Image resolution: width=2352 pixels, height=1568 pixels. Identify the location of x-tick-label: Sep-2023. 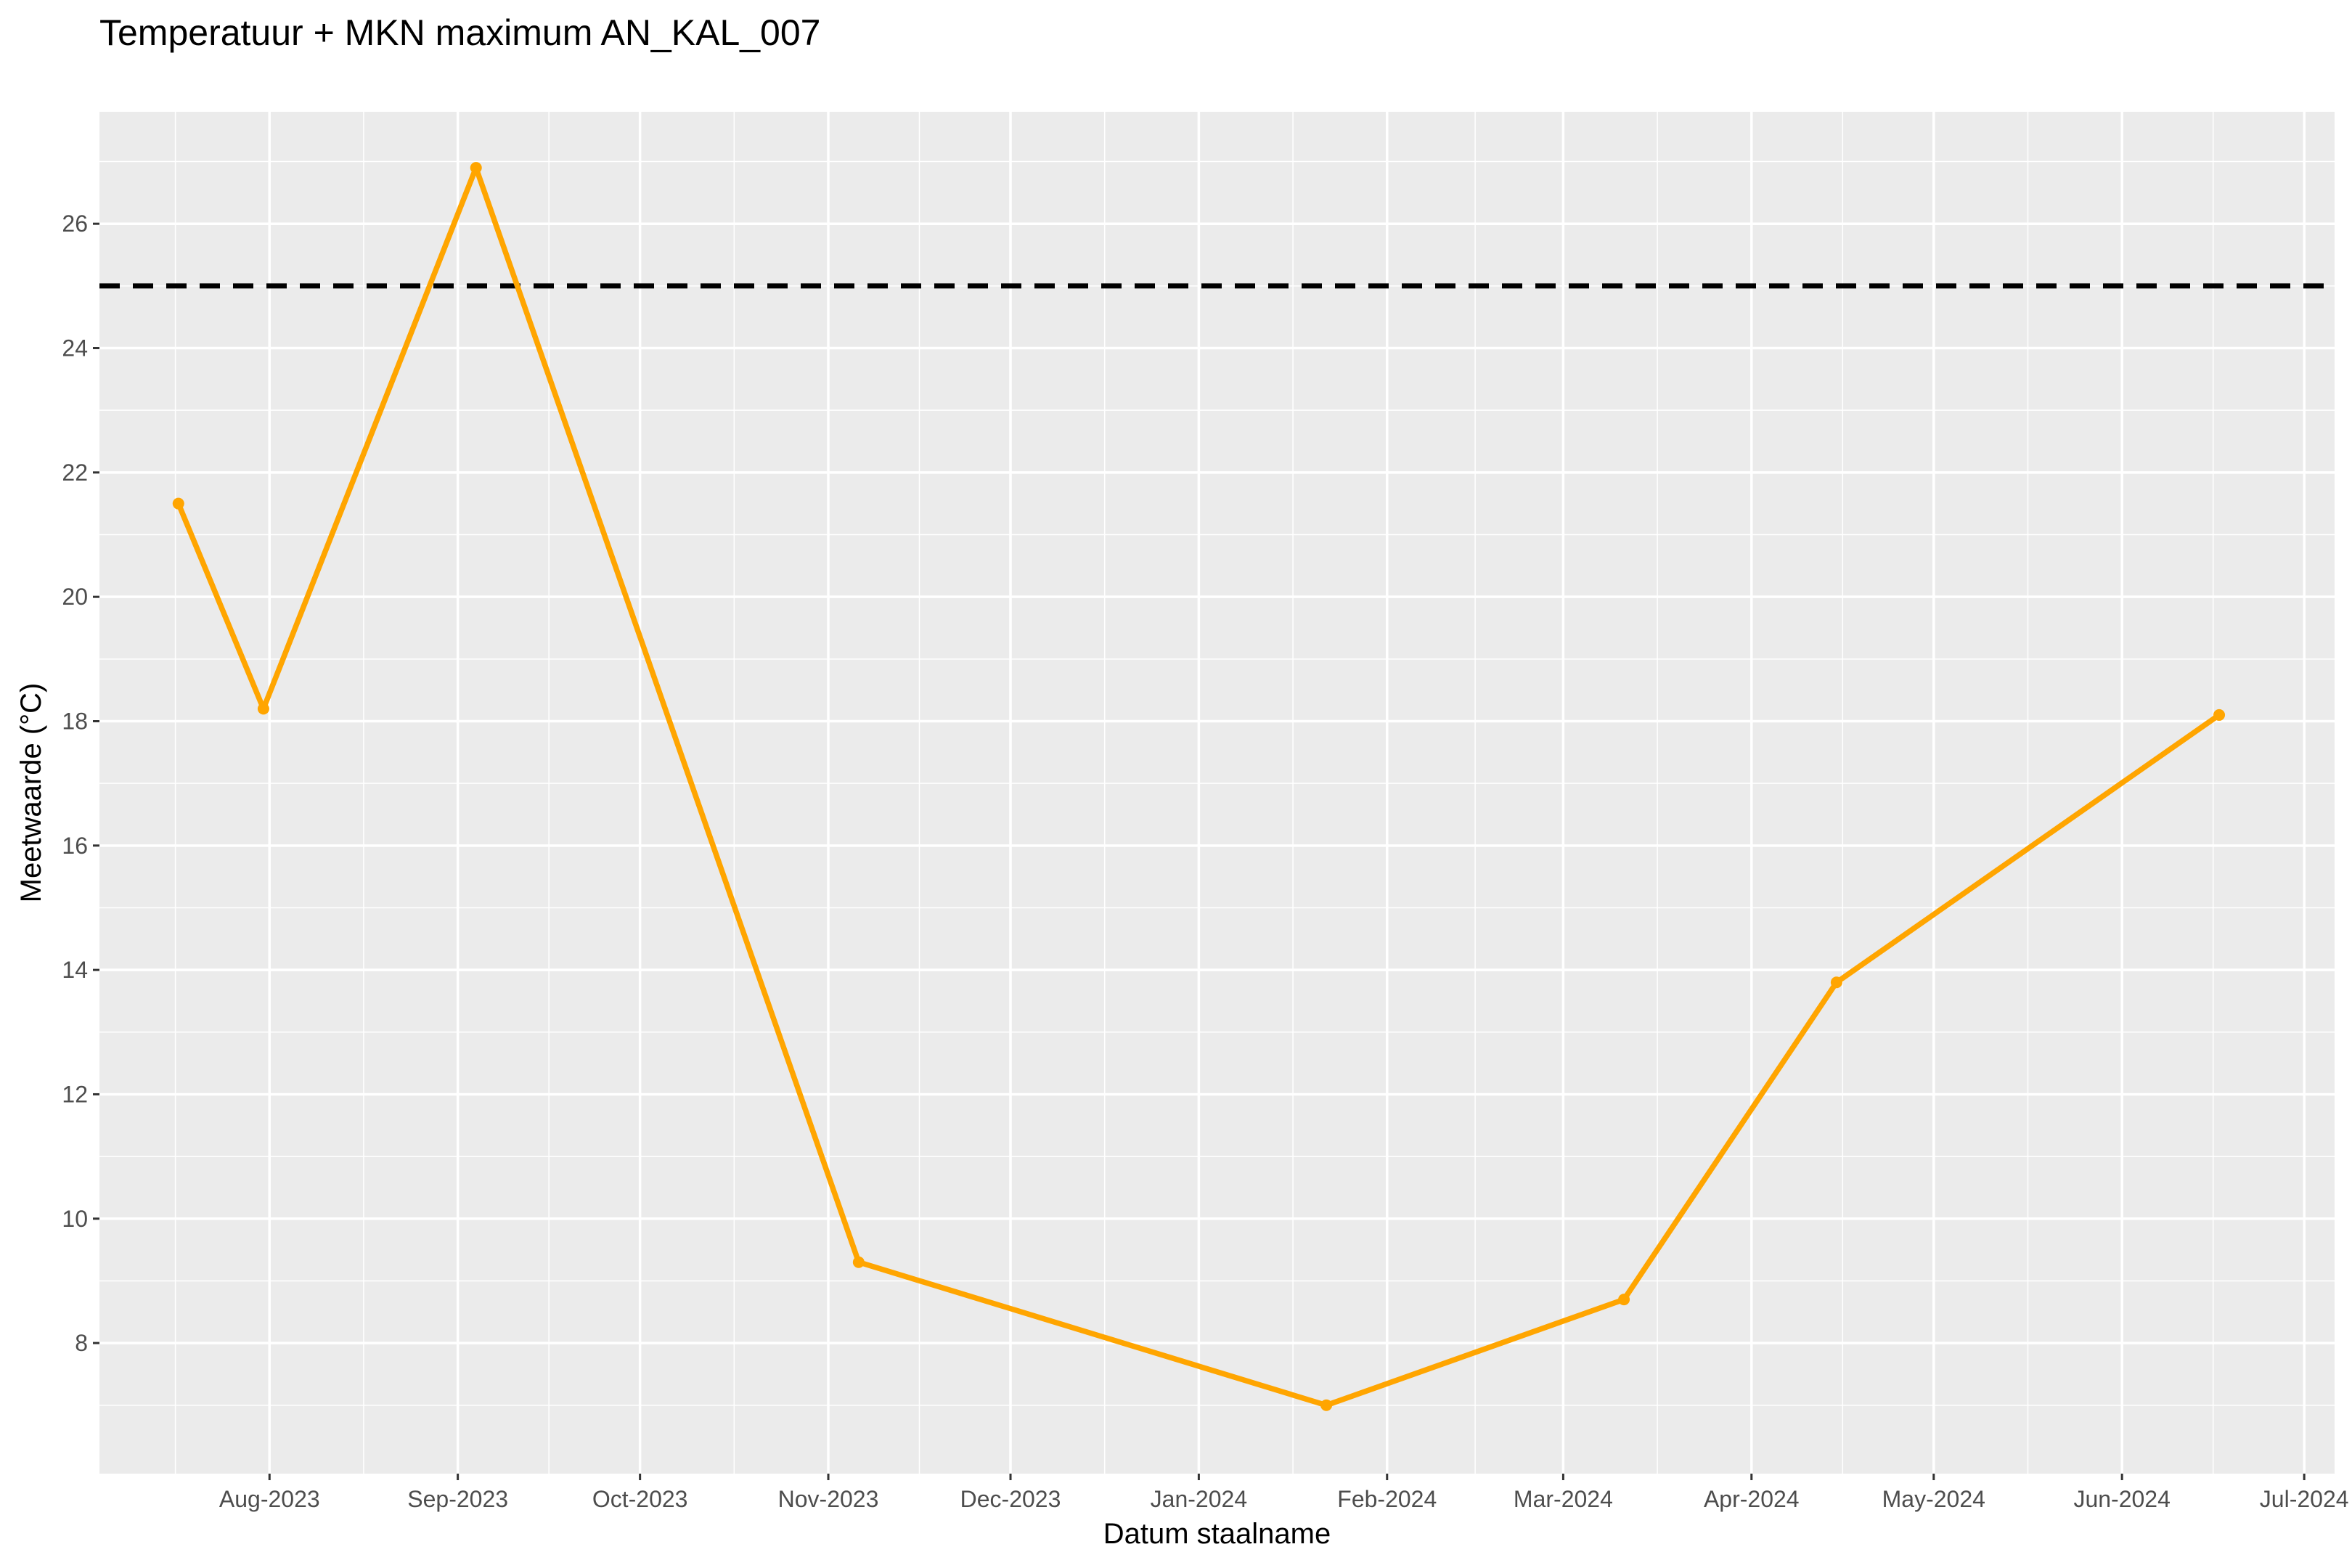
(458, 1499).